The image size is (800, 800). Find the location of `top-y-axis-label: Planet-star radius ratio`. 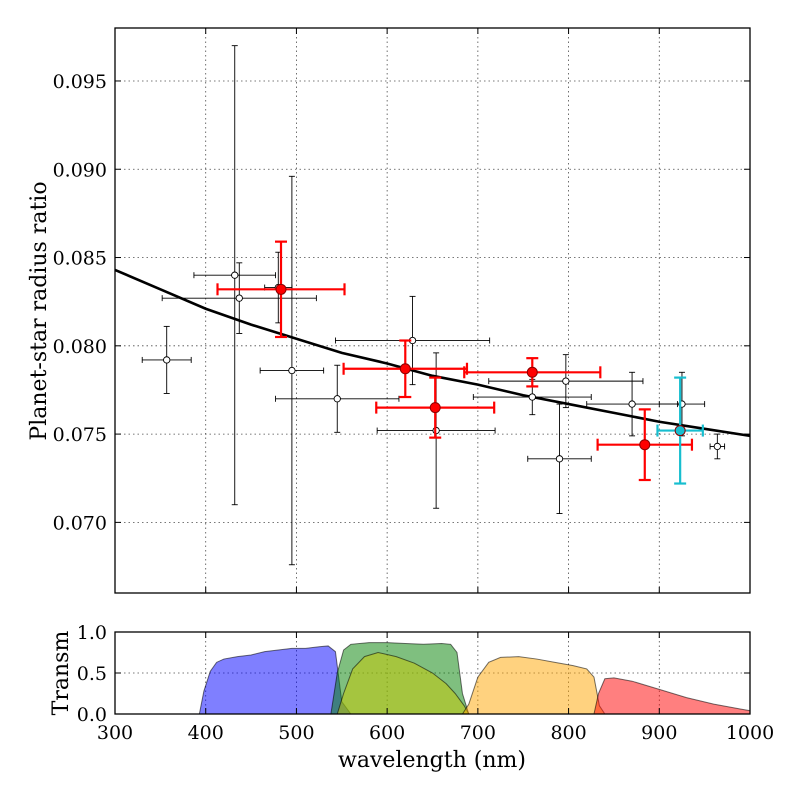

top-y-axis-label: Planet-star radius ratio is located at coordinates (39, 310).